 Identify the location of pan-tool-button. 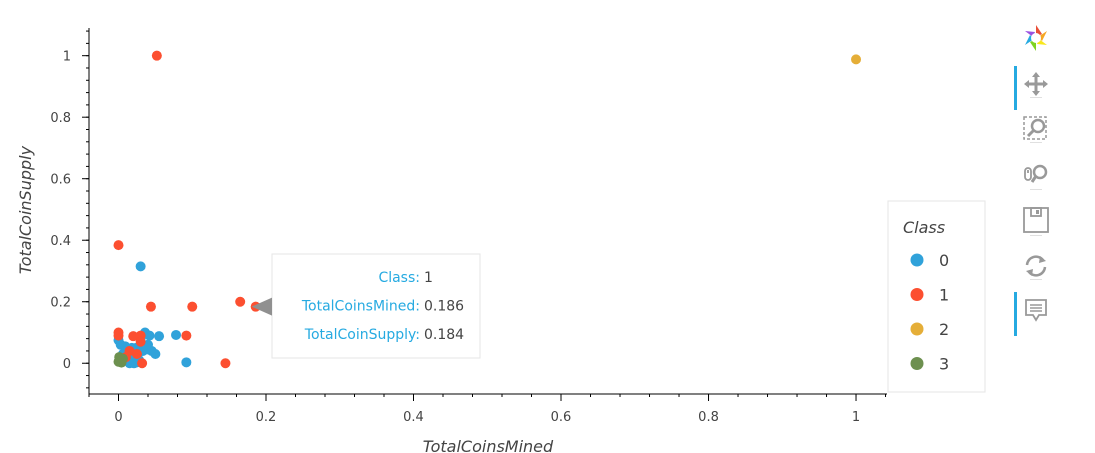
(1034, 88).